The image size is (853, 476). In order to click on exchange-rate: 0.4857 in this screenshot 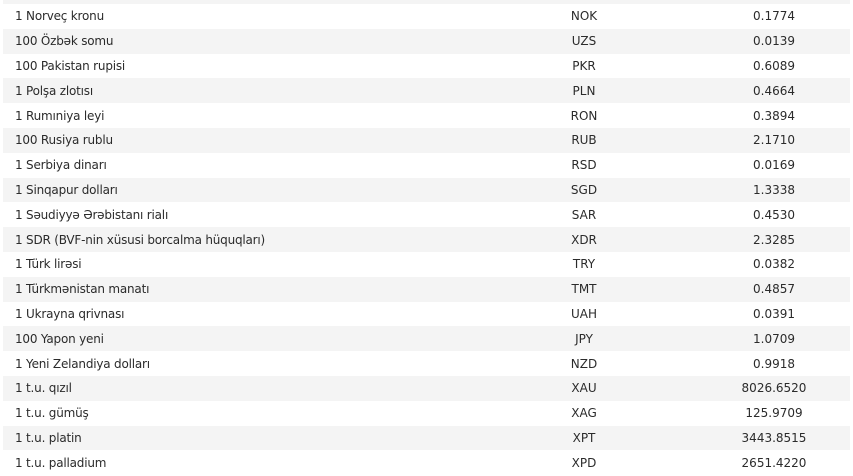, I will do `click(774, 289)`.